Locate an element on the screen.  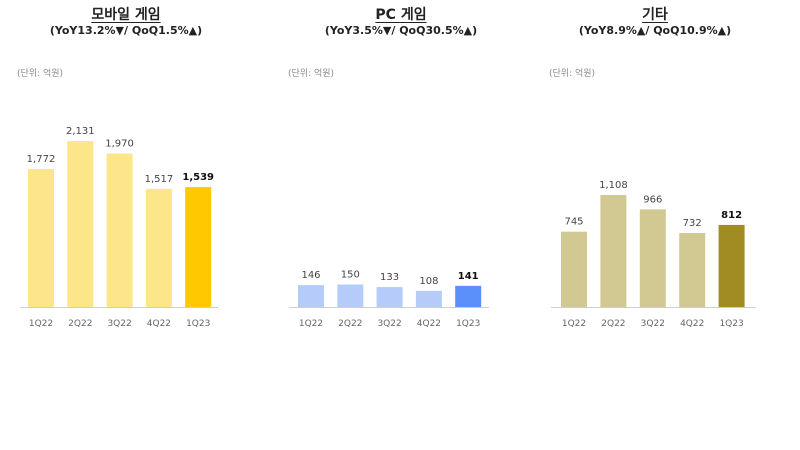
data-label: 108 is located at coordinates (428, 281).